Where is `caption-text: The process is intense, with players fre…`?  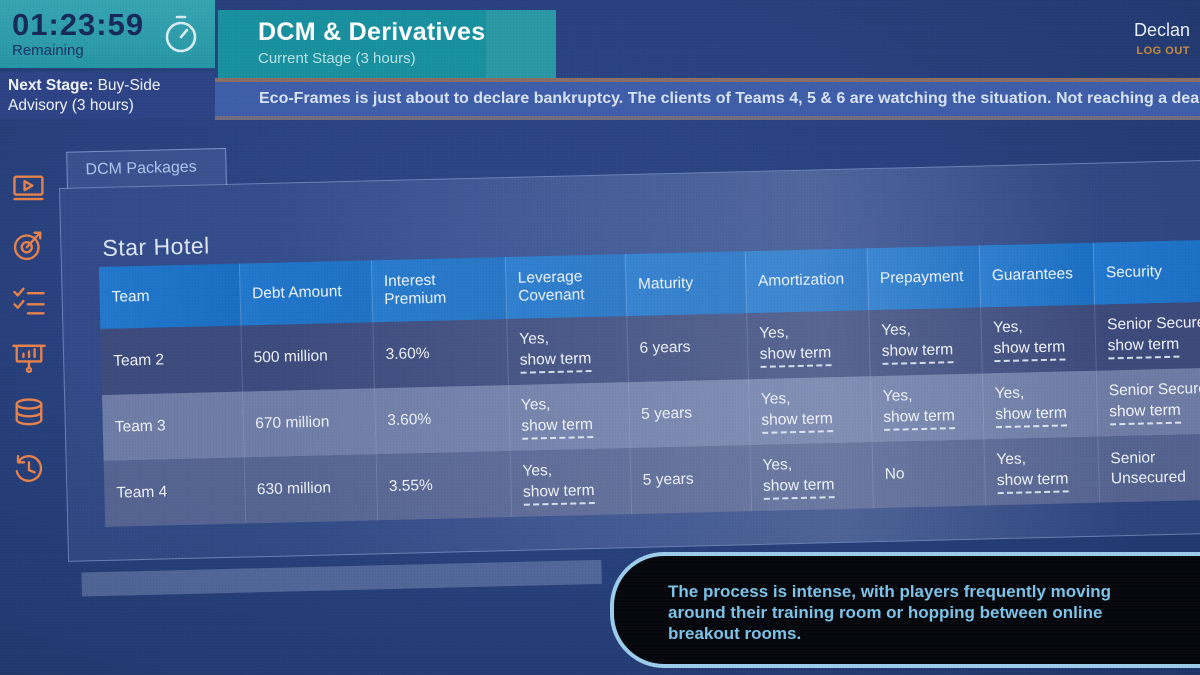
caption-text: The process is intense, with players fre… is located at coordinates (890, 613).